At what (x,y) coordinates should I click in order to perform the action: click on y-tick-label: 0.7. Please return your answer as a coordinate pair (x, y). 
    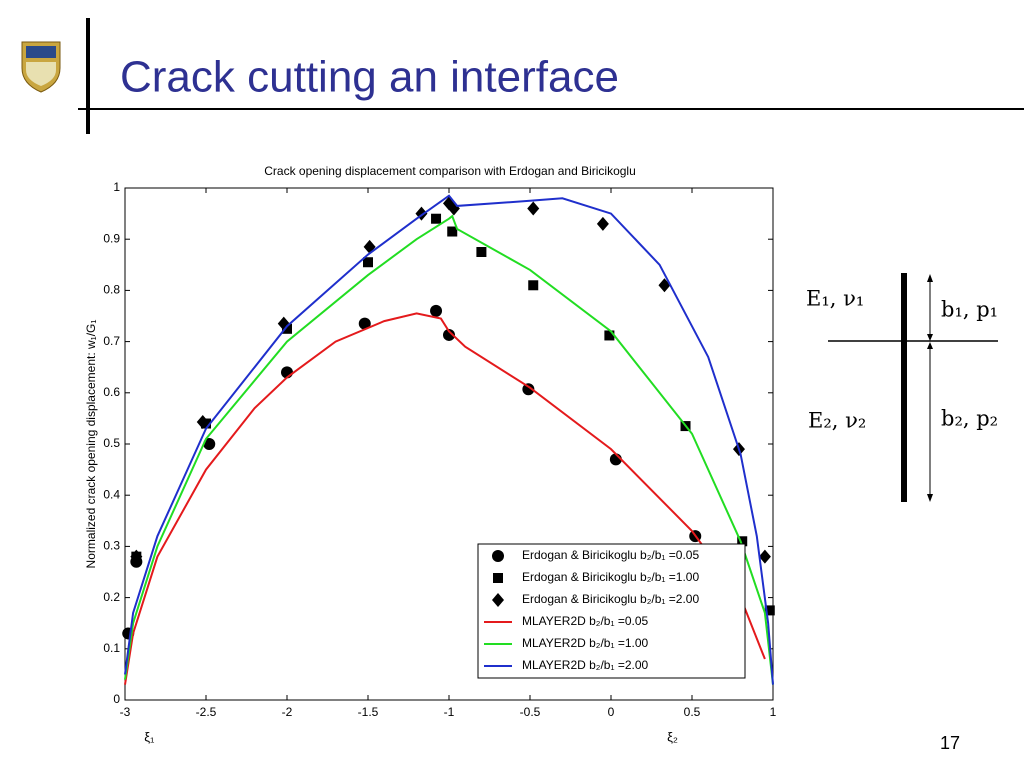
    Looking at the image, I should click on (111, 341).